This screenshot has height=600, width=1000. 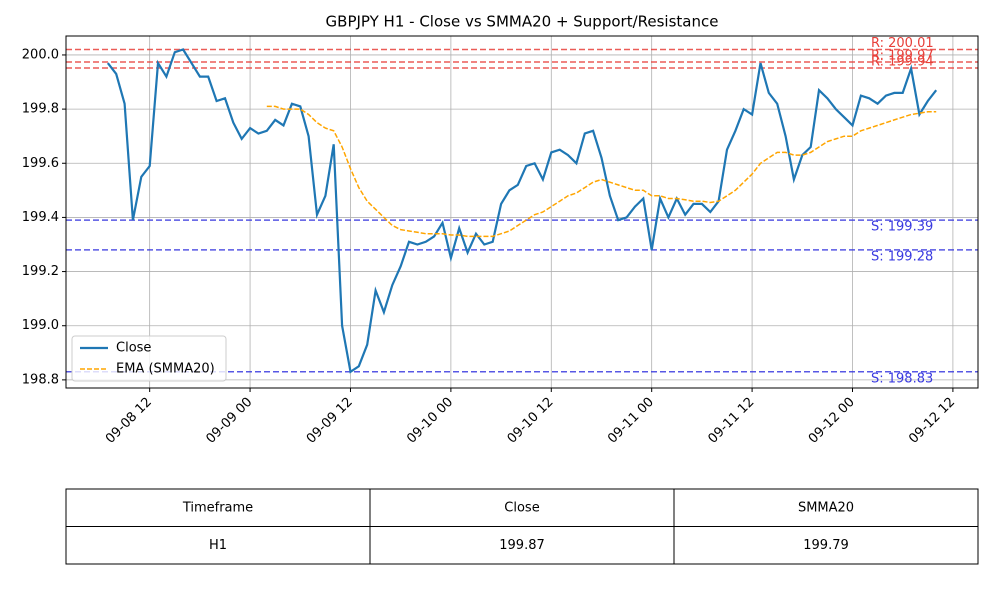 What do you see at coordinates (129, 421) in the screenshot?
I see `x-tick-label: 09-08 12` at bounding box center [129, 421].